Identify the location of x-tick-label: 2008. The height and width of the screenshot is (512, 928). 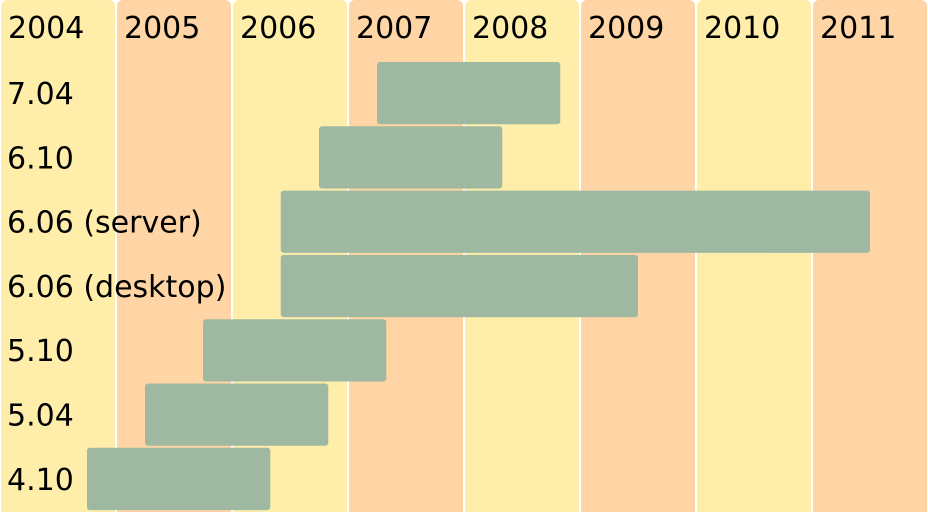
(510, 28).